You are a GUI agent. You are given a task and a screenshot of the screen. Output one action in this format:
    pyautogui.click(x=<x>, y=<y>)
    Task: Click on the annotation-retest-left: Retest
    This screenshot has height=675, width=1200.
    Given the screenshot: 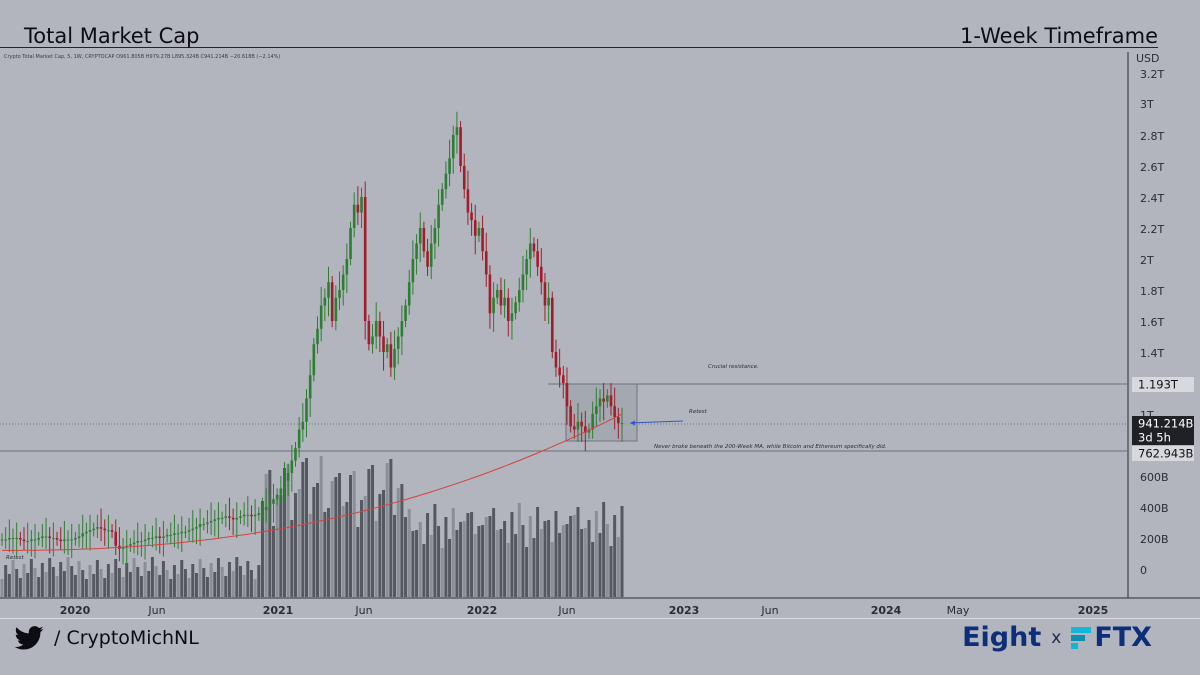 What is the action you would take?
    pyautogui.click(x=15, y=558)
    